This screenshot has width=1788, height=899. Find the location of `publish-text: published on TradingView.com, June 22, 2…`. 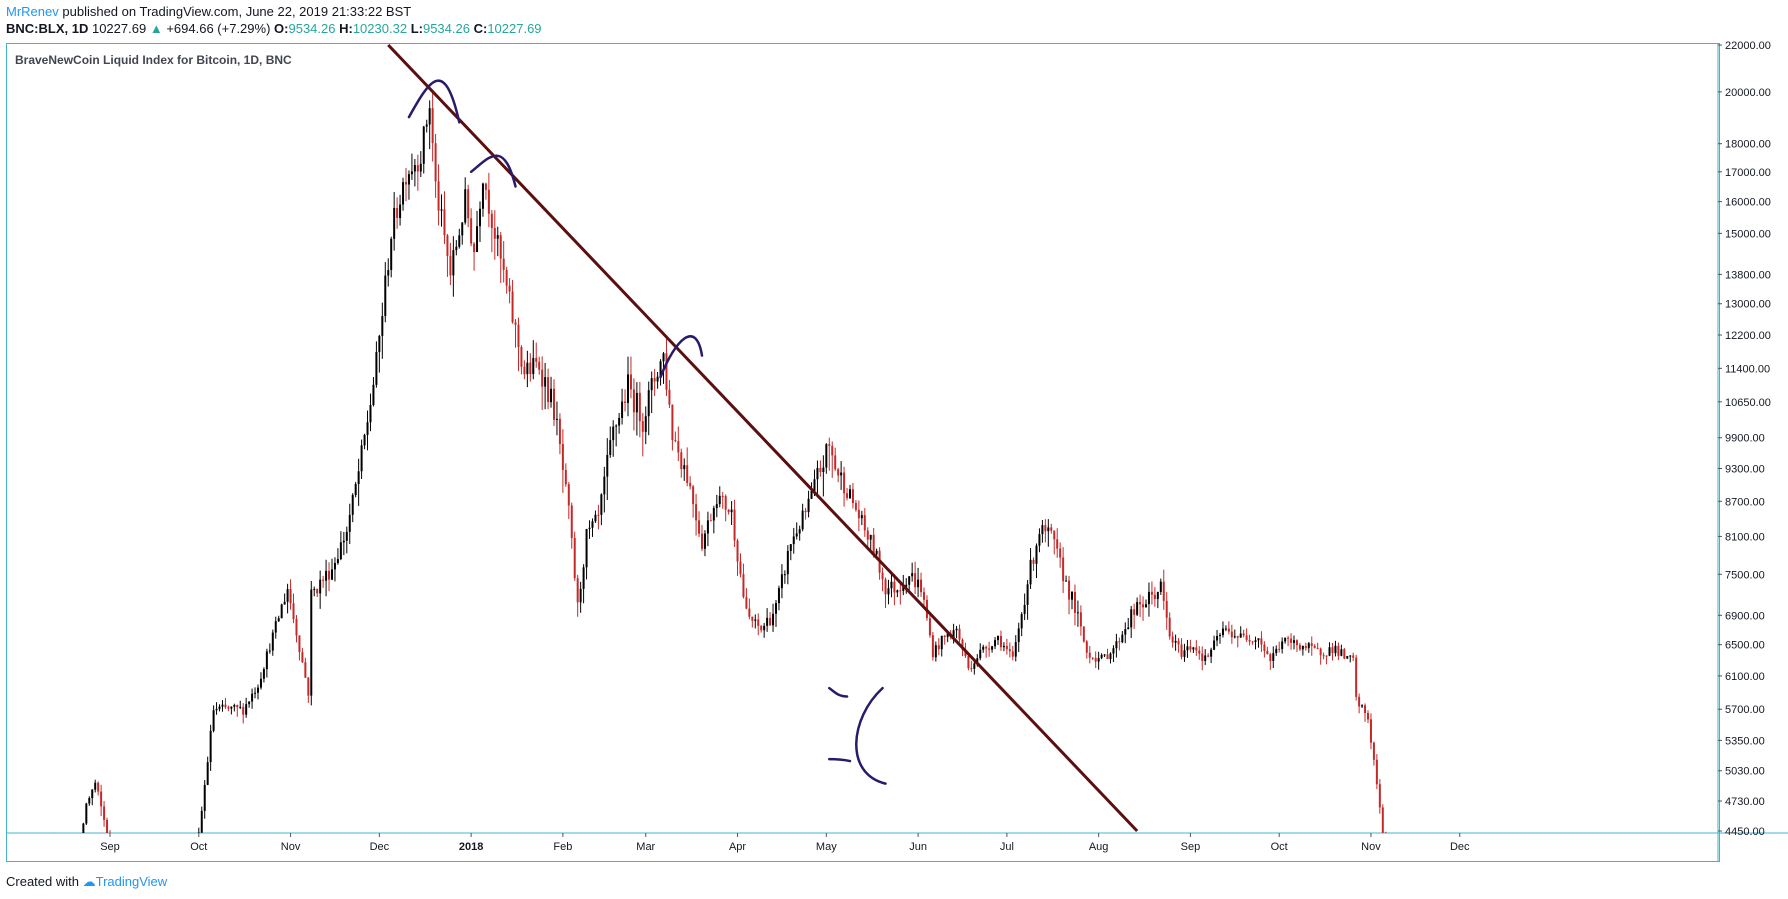

publish-text: published on TradingView.com, June 22, 2… is located at coordinates (237, 11).